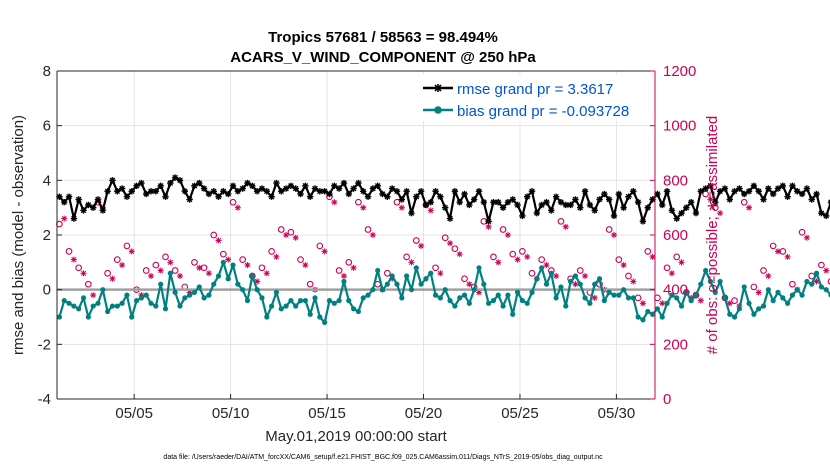  Describe the element at coordinates (675, 290) in the screenshot. I see `y-tick-label-right: 400` at that location.